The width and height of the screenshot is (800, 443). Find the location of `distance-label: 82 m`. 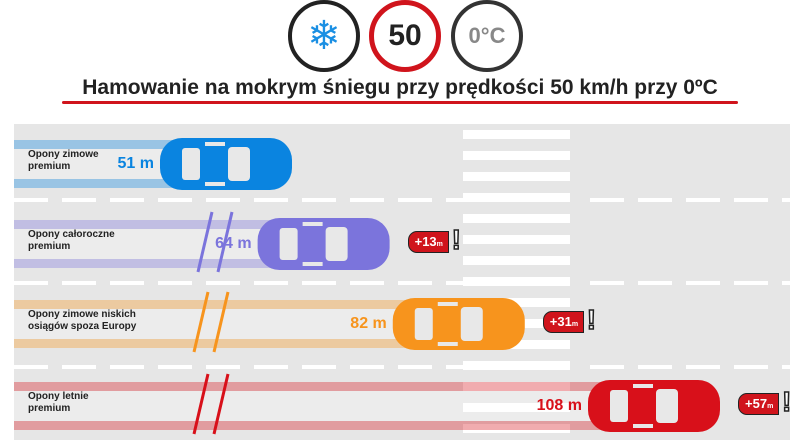

distance-label: 82 m is located at coordinates (368, 323).